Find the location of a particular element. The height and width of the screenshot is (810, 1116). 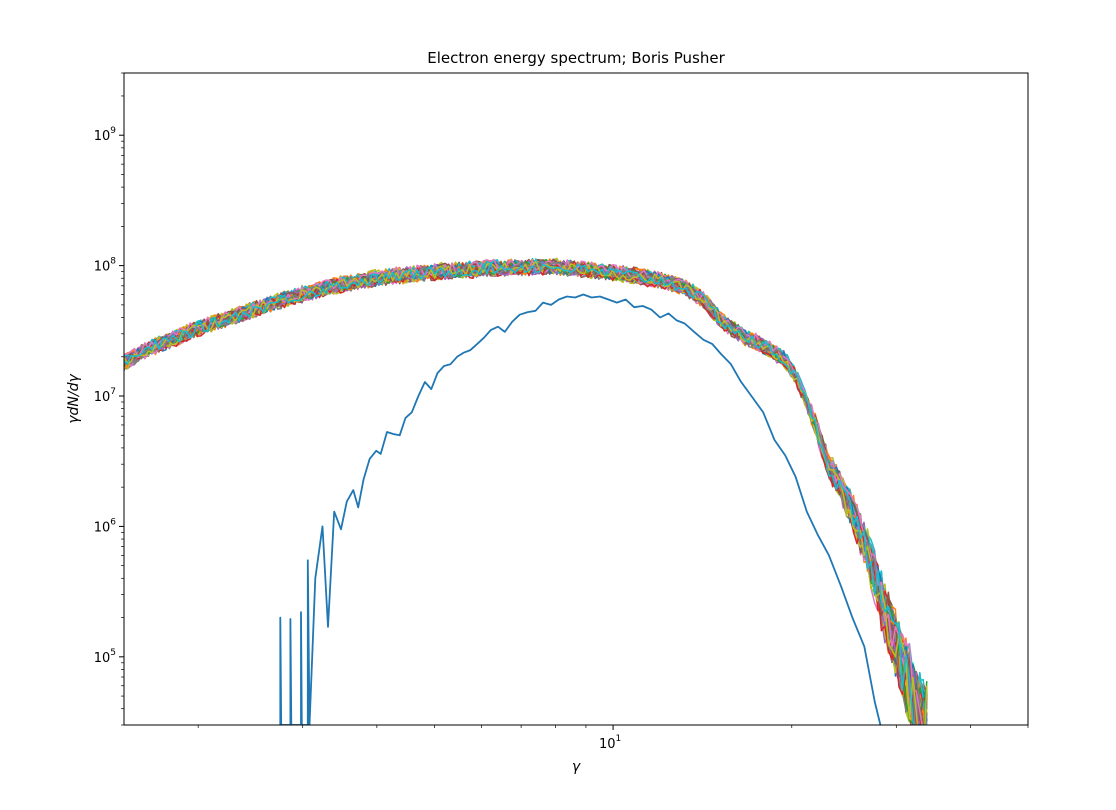

x-axis-label: γ is located at coordinates (576, 767).